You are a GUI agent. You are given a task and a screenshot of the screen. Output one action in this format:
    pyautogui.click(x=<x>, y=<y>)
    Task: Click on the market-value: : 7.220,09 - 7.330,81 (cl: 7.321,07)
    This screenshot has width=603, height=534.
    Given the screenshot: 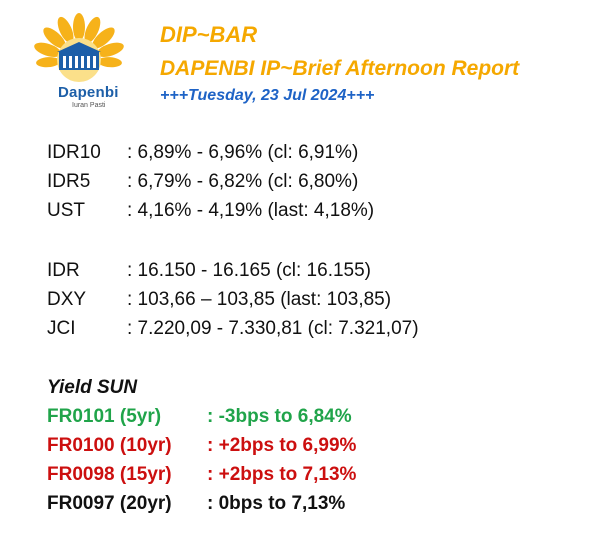 What is the action you would take?
    pyautogui.click(x=273, y=328)
    